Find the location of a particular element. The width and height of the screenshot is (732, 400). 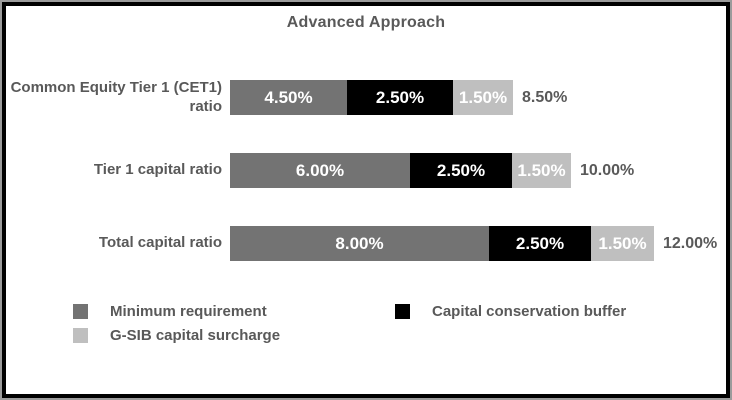

total-label: 12.00% is located at coordinates (690, 243).